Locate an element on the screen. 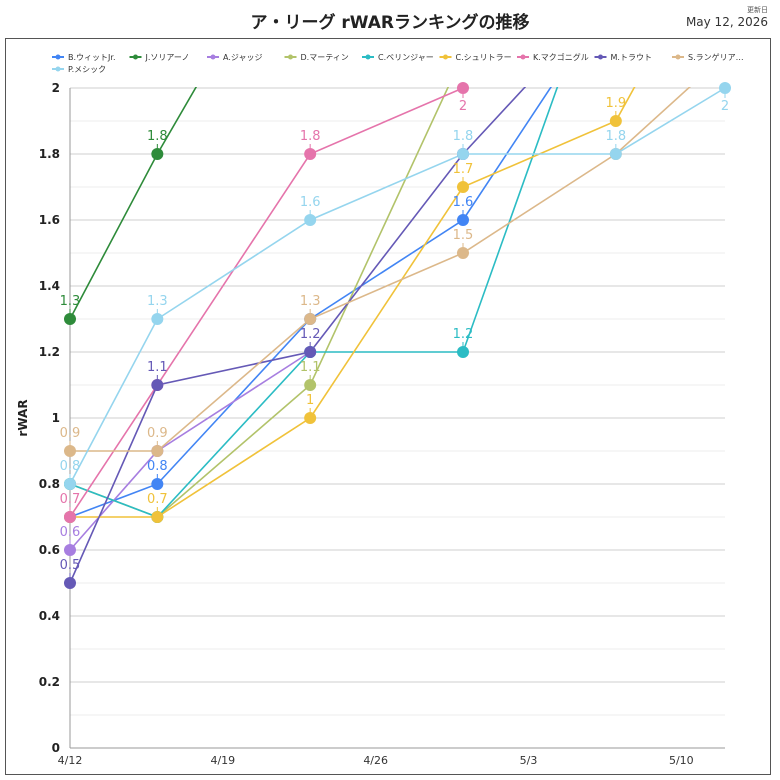 This screenshot has width=780, height=780. x-tick-label: 5/10 is located at coordinates (681, 760).